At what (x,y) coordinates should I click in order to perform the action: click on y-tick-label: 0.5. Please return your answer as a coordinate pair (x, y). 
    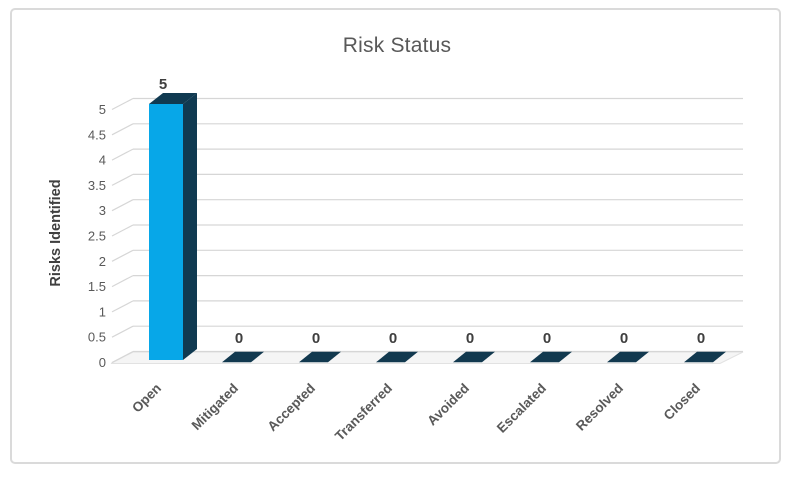
    Looking at the image, I should click on (97, 337).